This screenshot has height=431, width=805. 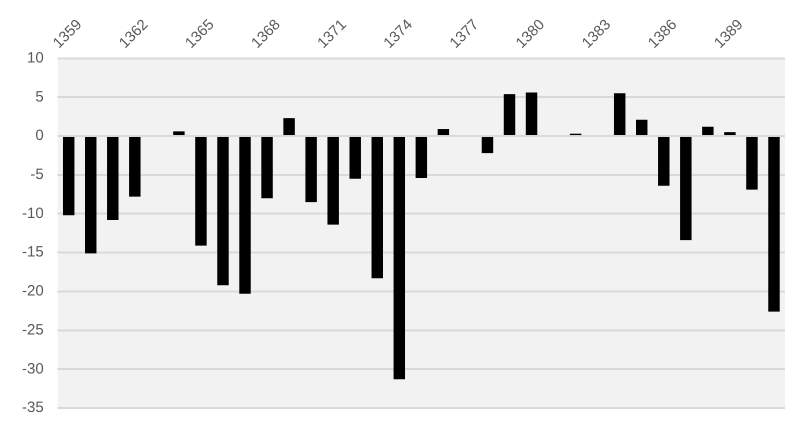 What do you see at coordinates (35, 57) in the screenshot?
I see `y-tick-label: 10` at bounding box center [35, 57].